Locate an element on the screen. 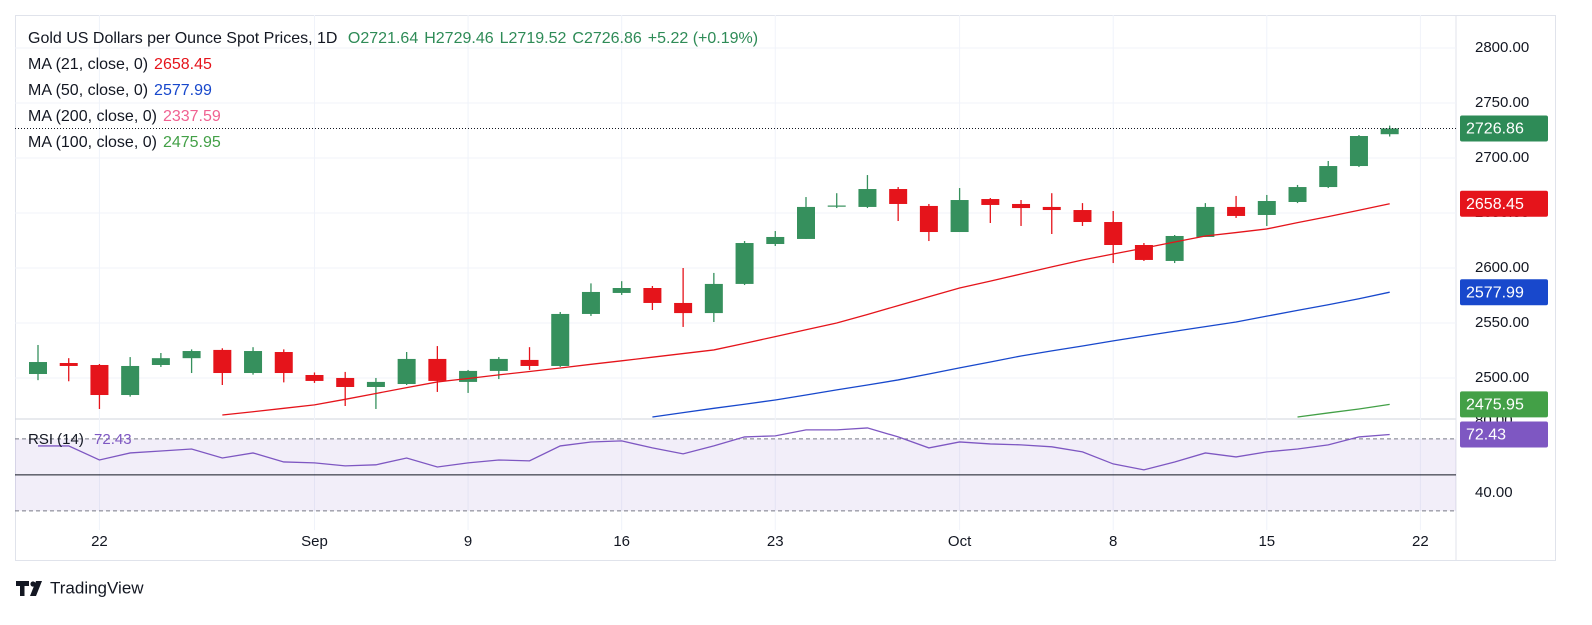 This screenshot has height=625, width=1592. rsi-tick-label: 40.00 is located at coordinates (1494, 492).